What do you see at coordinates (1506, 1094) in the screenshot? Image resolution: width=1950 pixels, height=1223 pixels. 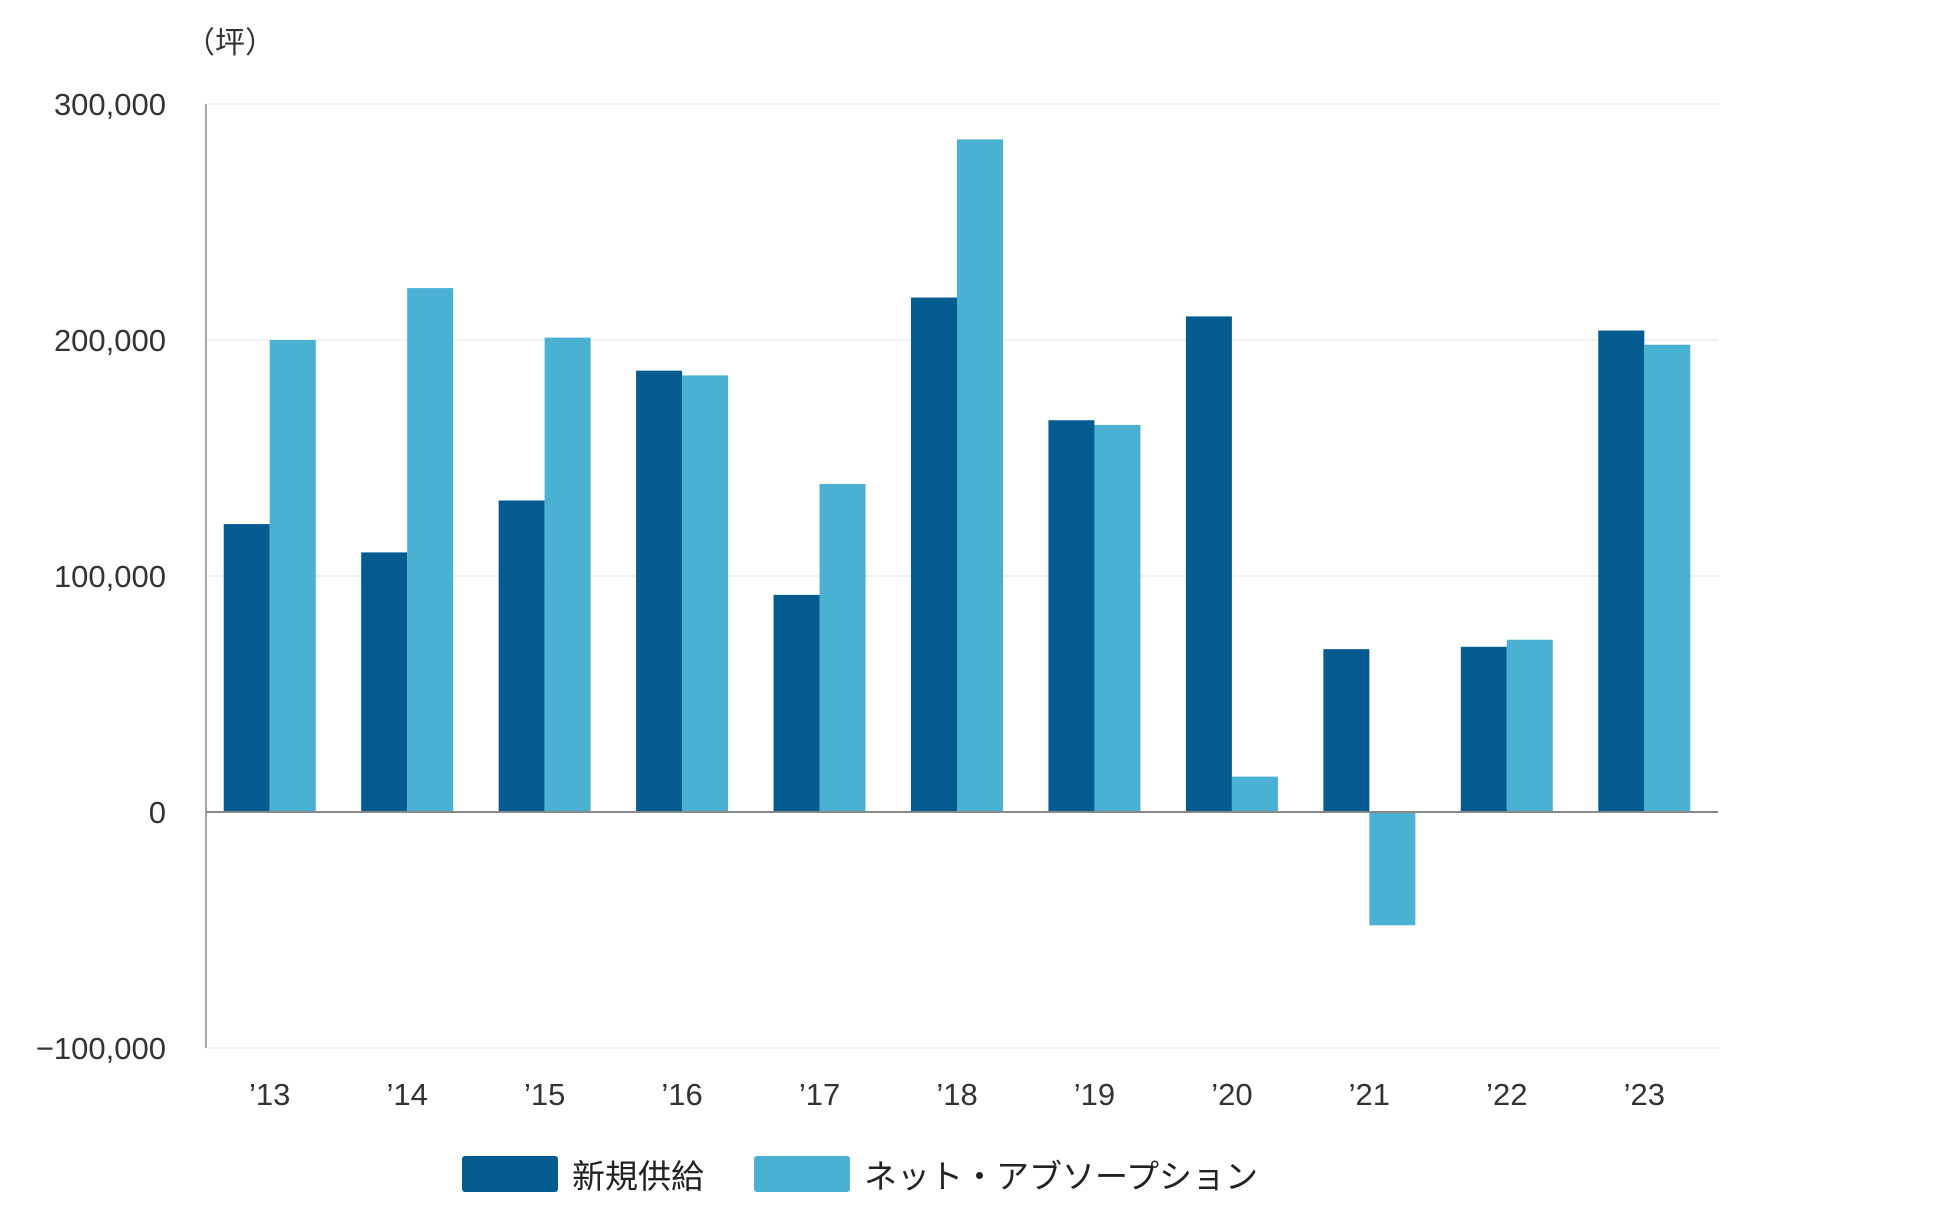 I see `x-tick-label: ’22` at bounding box center [1506, 1094].